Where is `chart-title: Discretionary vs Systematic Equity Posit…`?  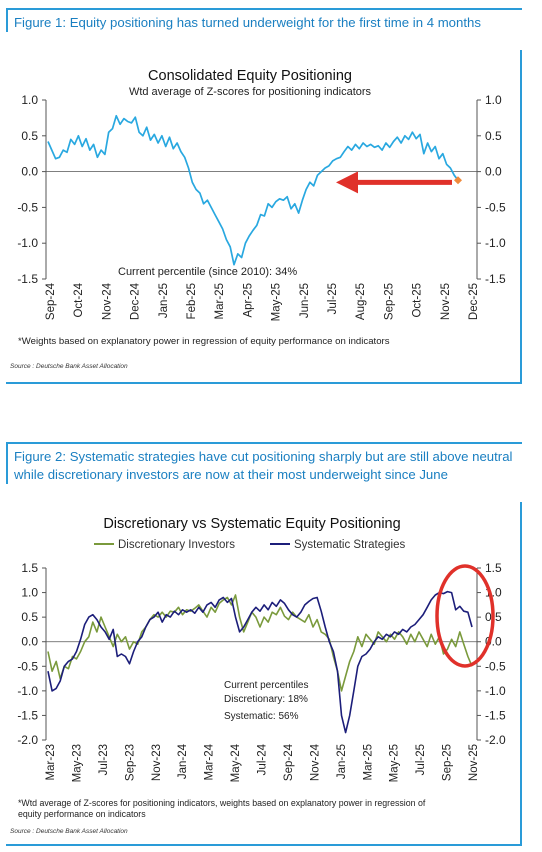
chart-title: Discretionary vs Systematic Equity Posit… is located at coordinates (251, 524).